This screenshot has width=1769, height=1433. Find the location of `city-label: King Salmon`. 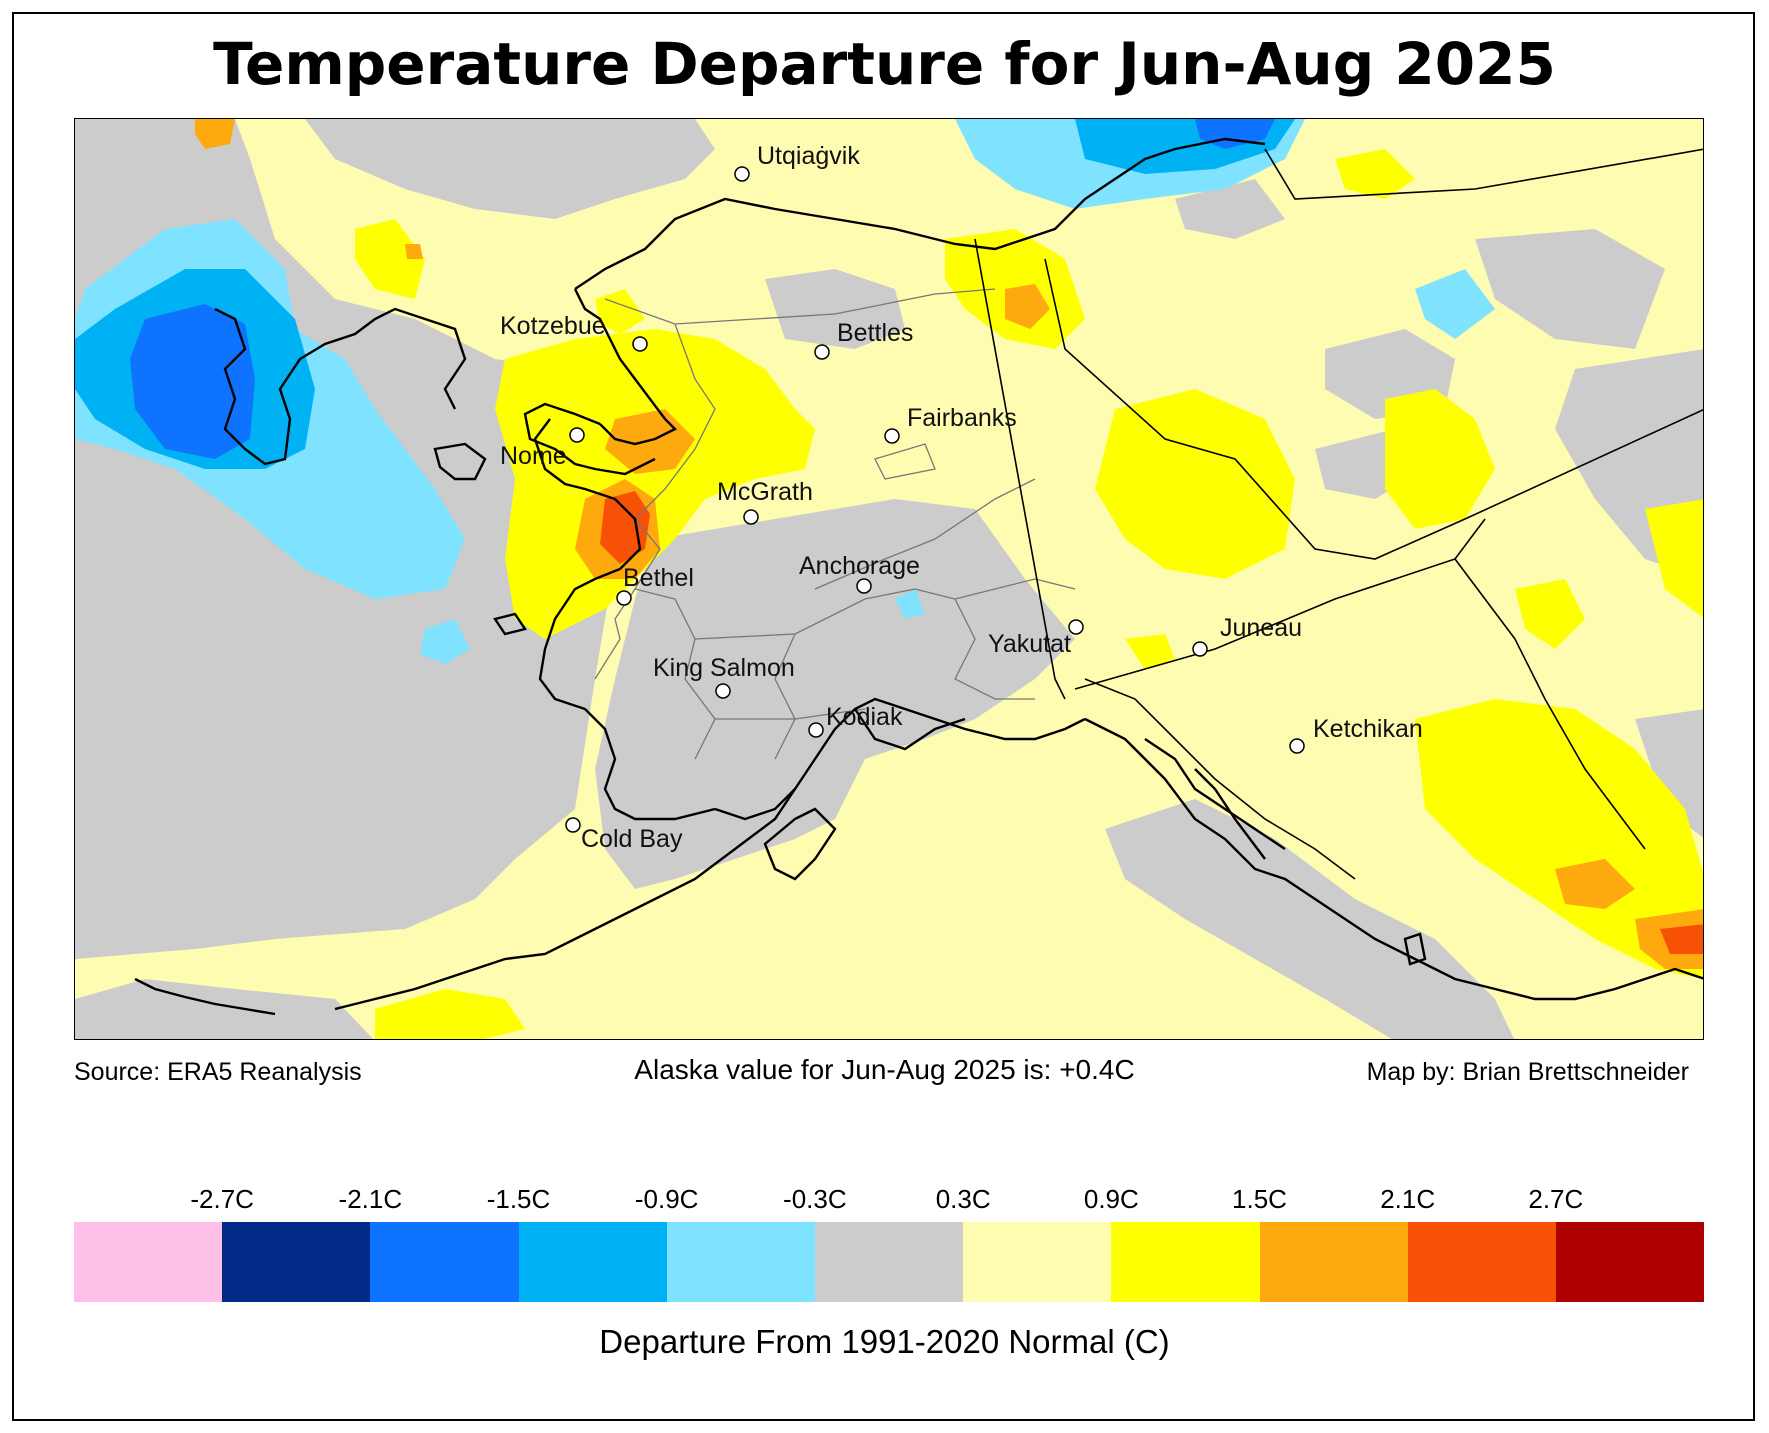

city-label: King Salmon is located at coordinates (724, 668).